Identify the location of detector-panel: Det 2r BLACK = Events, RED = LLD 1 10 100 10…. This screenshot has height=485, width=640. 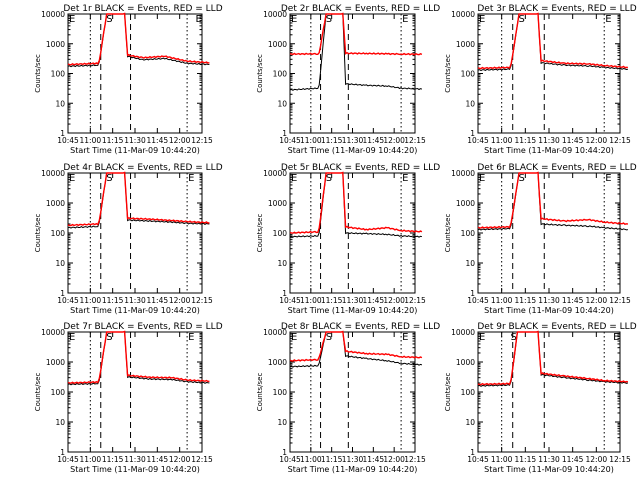
(348, 79).